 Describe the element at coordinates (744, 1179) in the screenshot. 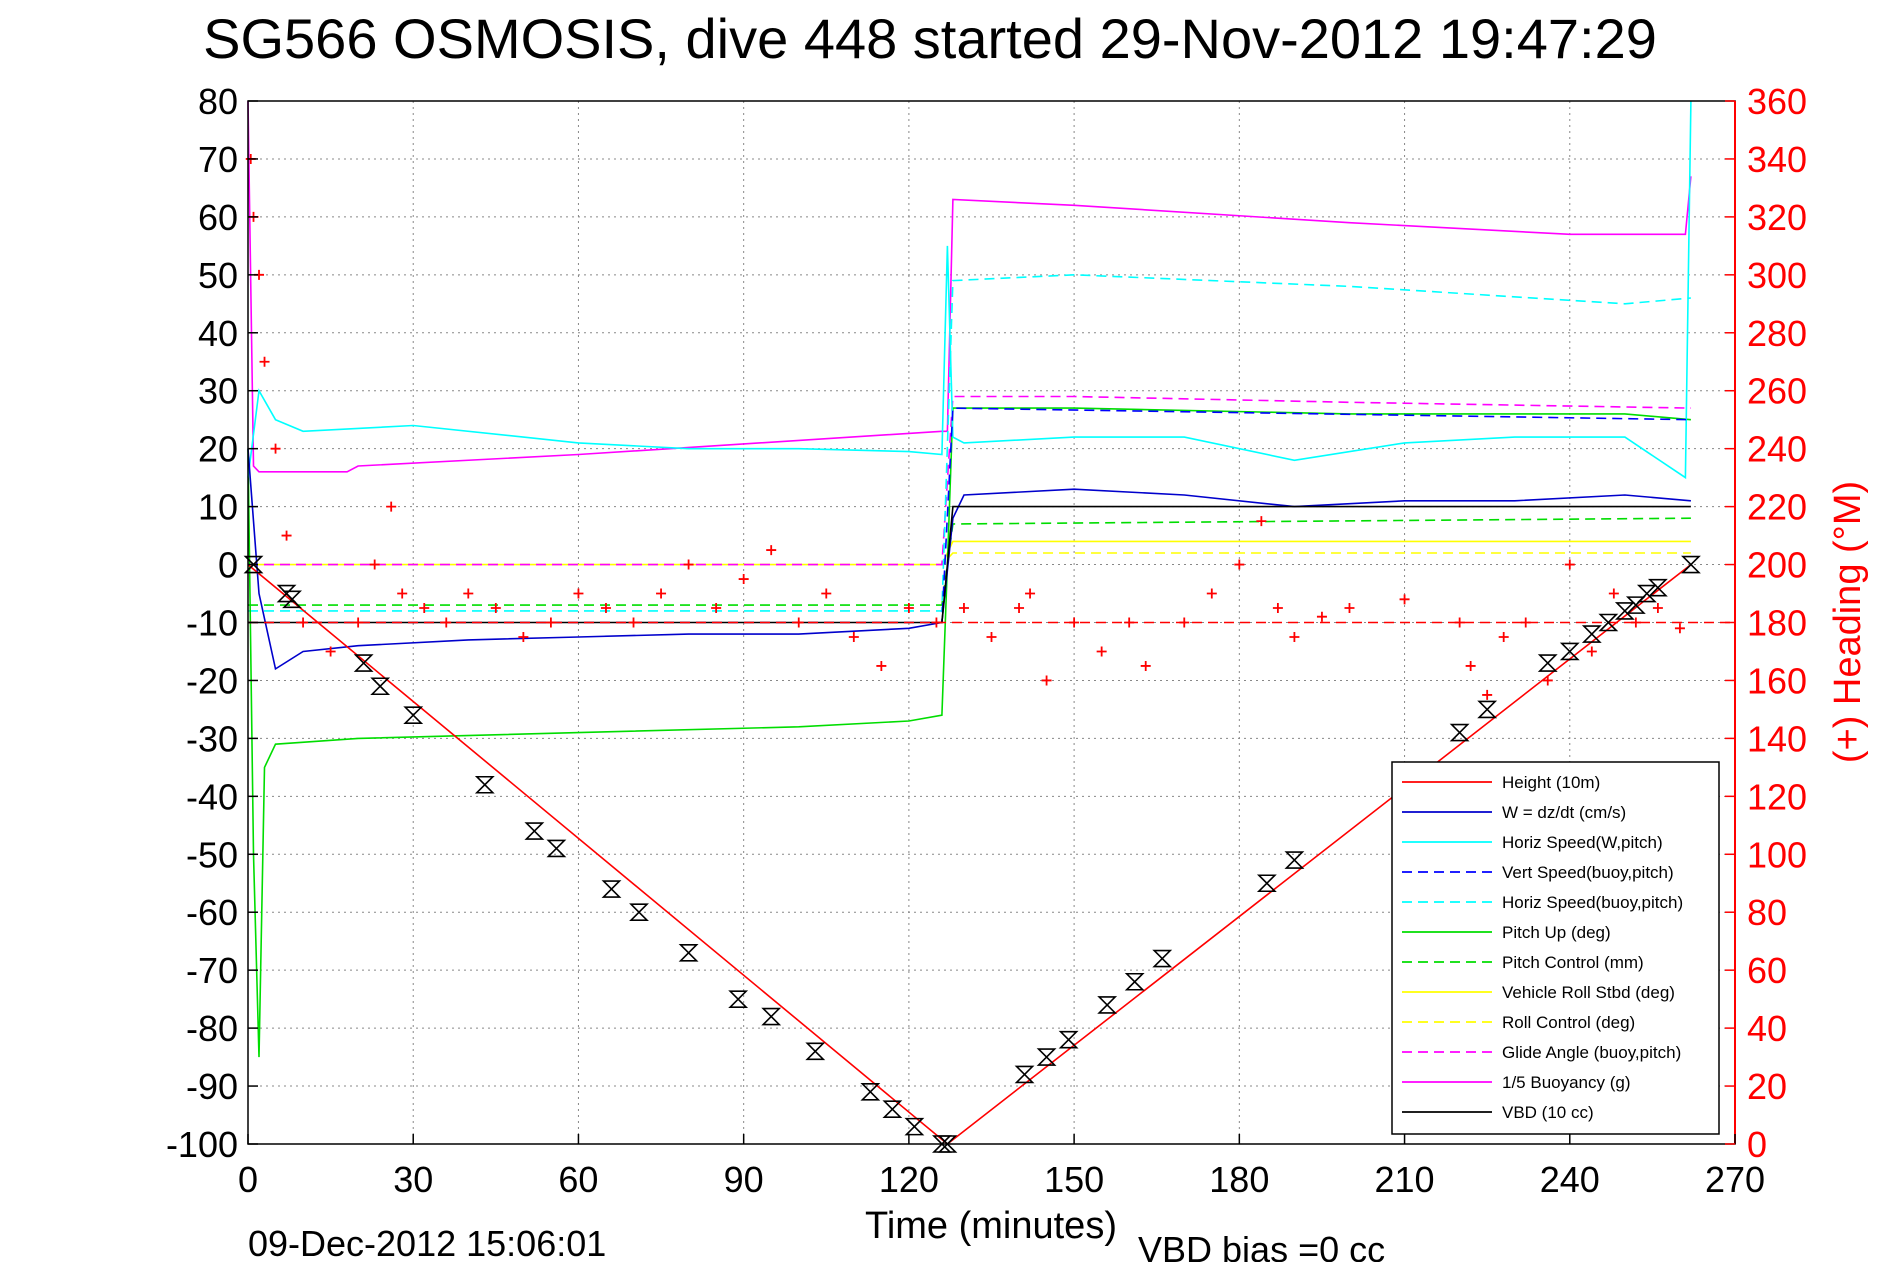

I see `x-tick-label: 90` at that location.